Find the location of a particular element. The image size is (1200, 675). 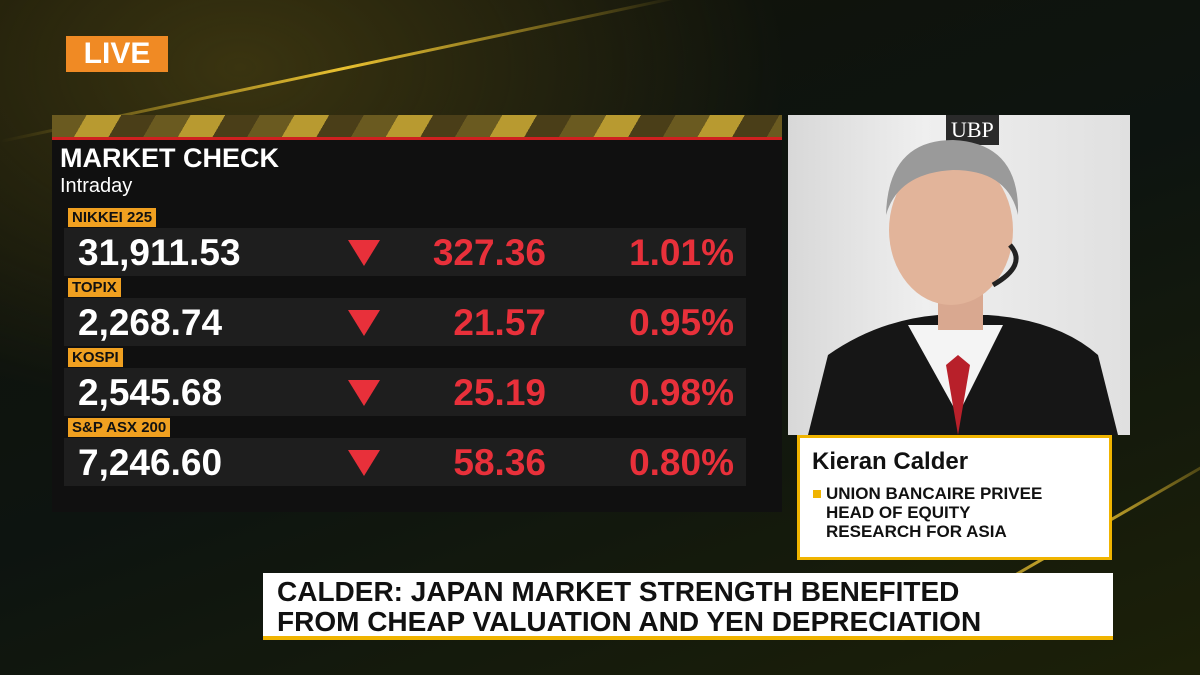

logo: UBP is located at coordinates (972, 130).